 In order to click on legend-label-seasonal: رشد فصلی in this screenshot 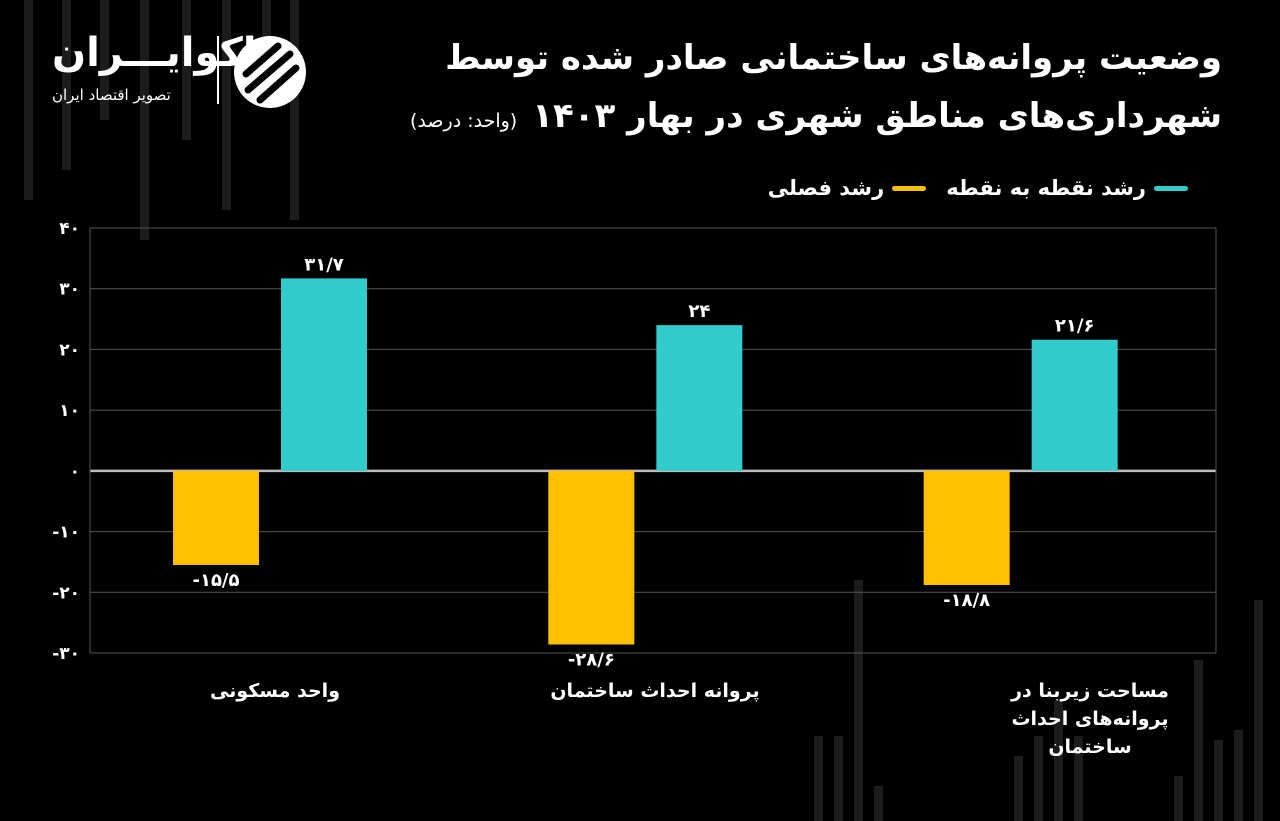, I will do `click(826, 188)`.